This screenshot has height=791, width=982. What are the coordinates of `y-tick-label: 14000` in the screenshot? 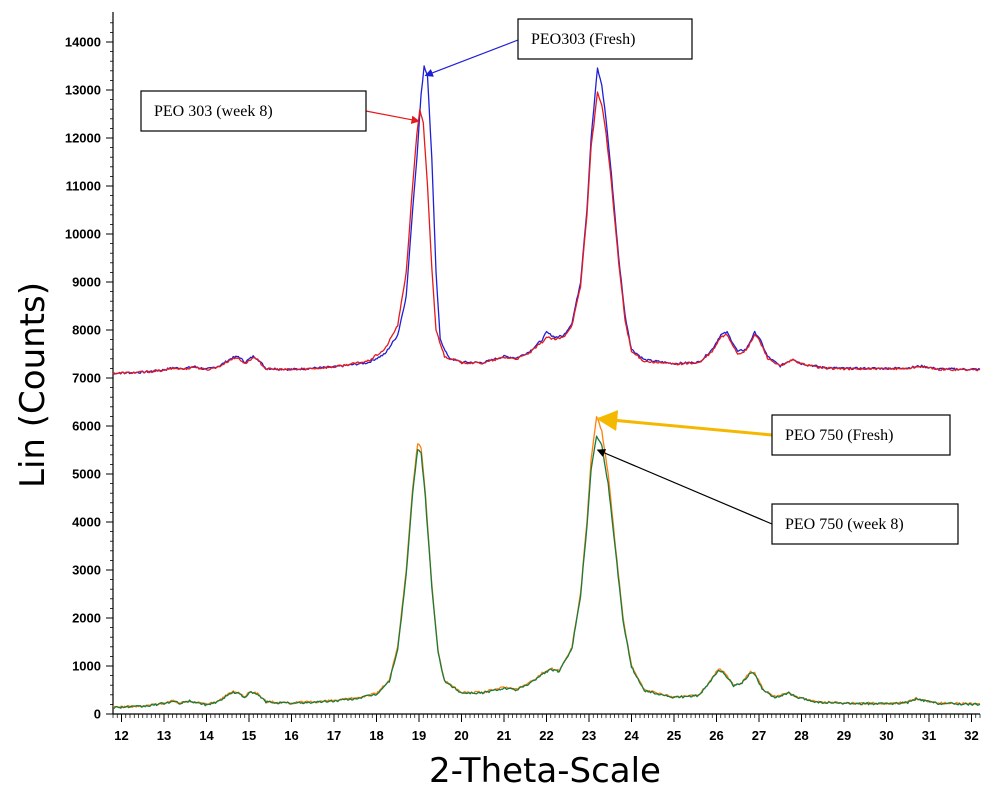 It's located at (83, 42).